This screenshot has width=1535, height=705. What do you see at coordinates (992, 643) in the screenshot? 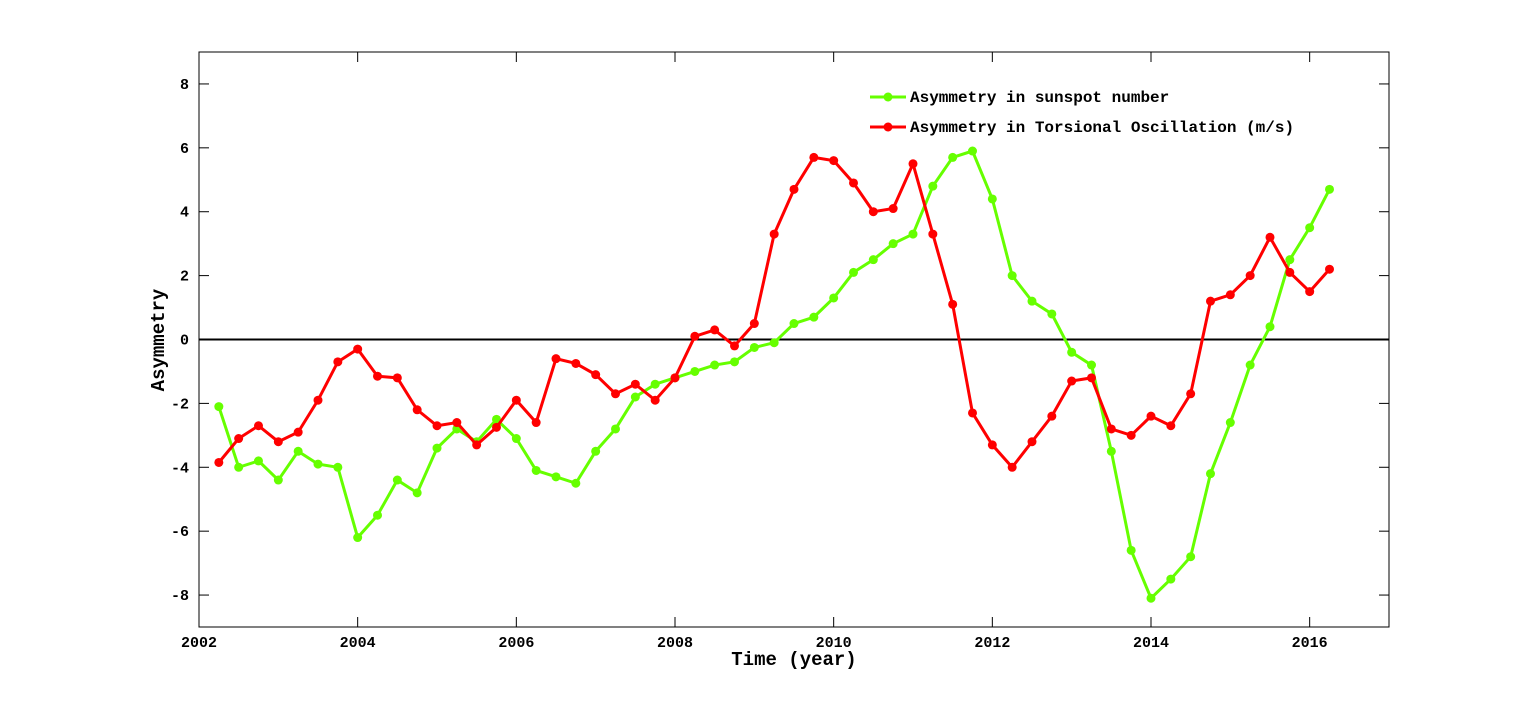
I see `x-tick-label: 2012` at bounding box center [992, 643].